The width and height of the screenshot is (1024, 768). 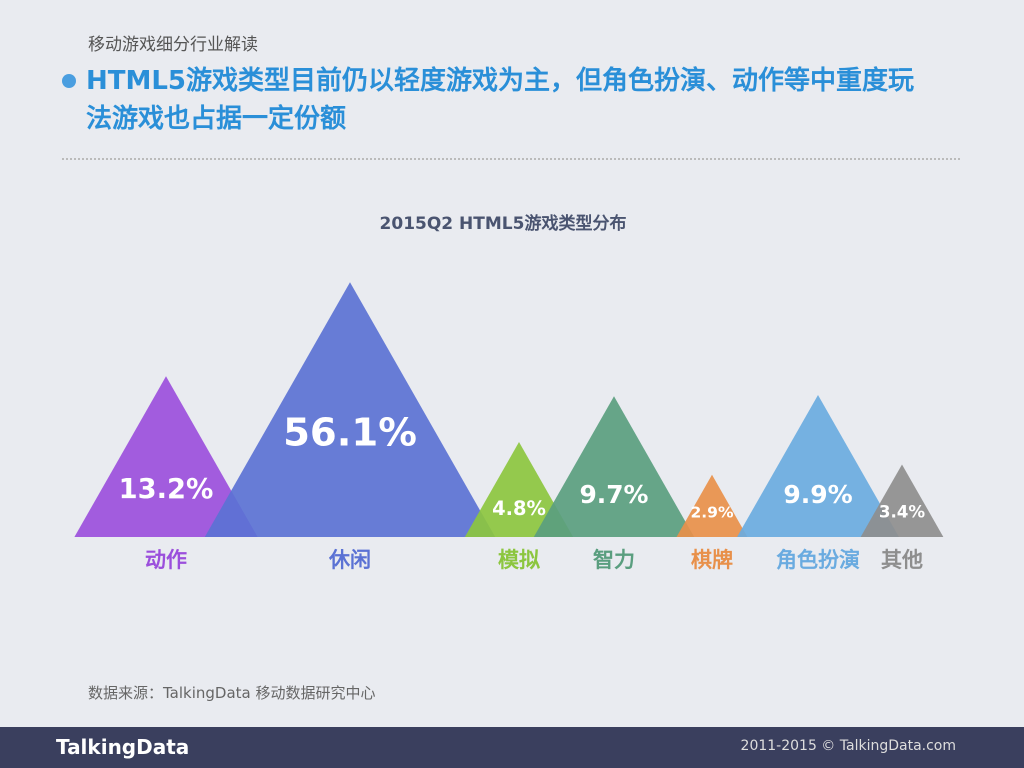 What do you see at coordinates (712, 513) in the screenshot?
I see `value-label: 2.9%` at bounding box center [712, 513].